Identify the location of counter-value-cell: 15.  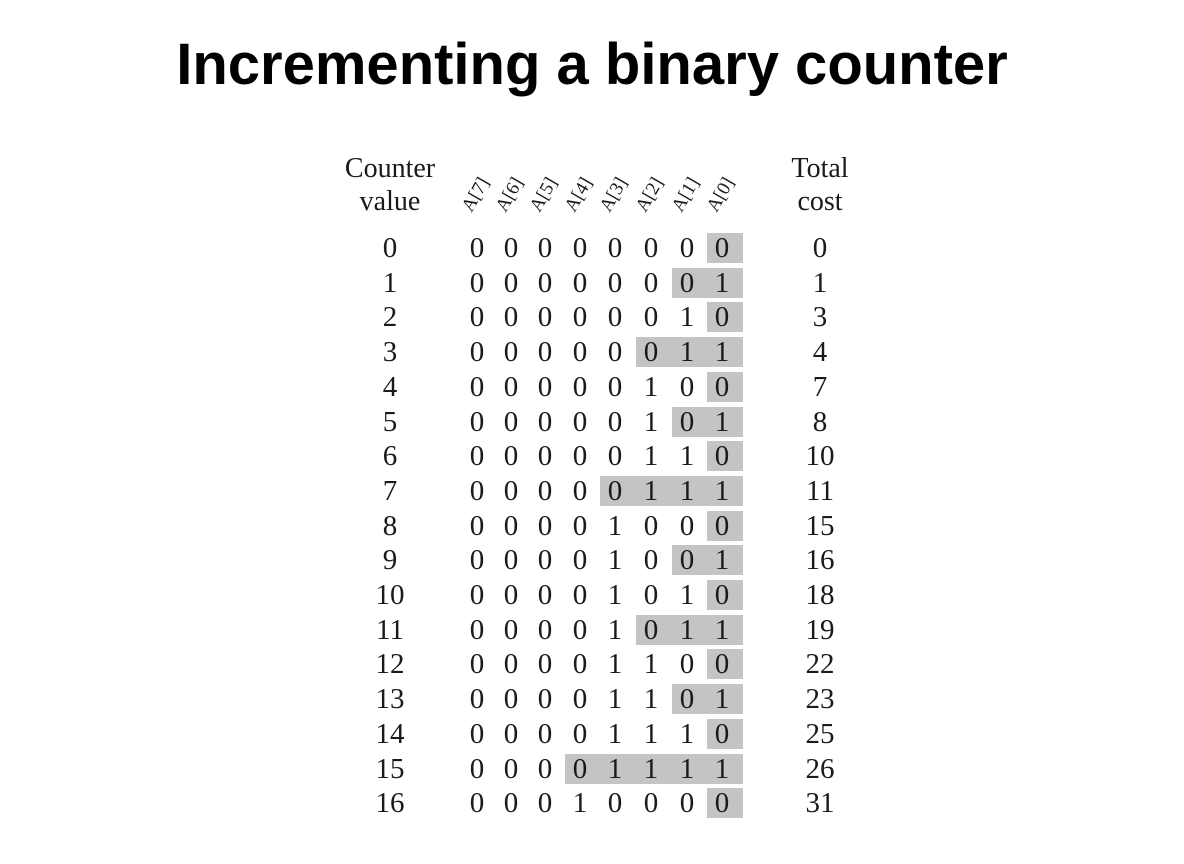
(390, 768).